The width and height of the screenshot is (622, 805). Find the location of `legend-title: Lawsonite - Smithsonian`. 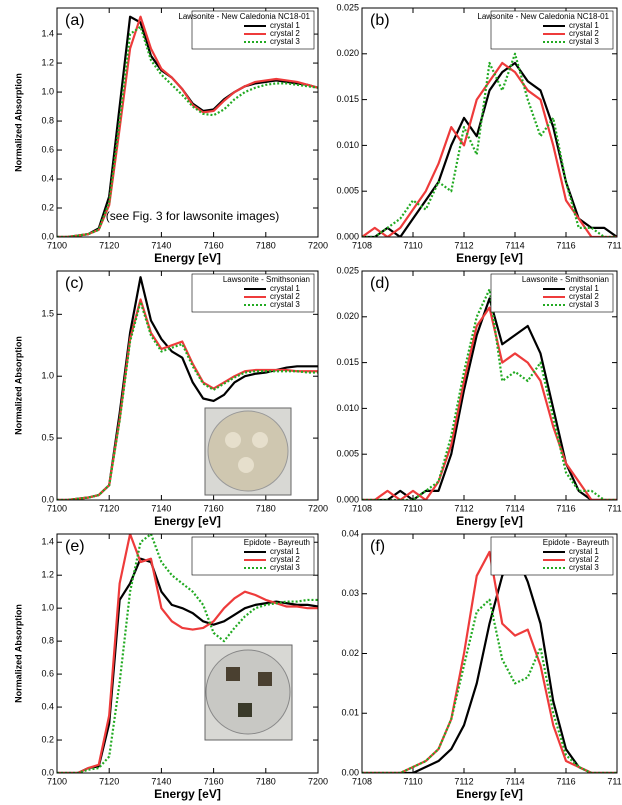

legend-title: Lawsonite - Smithsonian is located at coordinates (565, 279).